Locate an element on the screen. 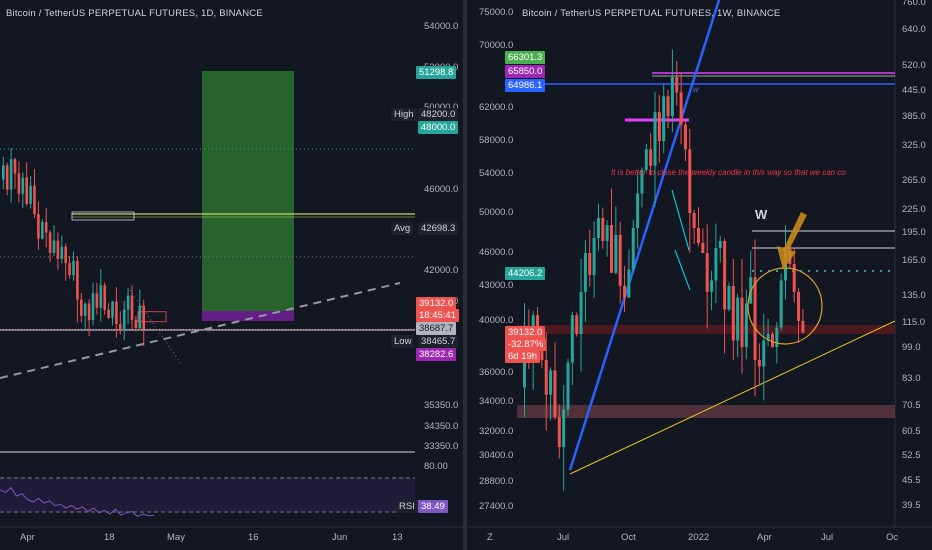 This screenshot has width=932, height=550. right-axis-tick: 195.0 is located at coordinates (914, 232).